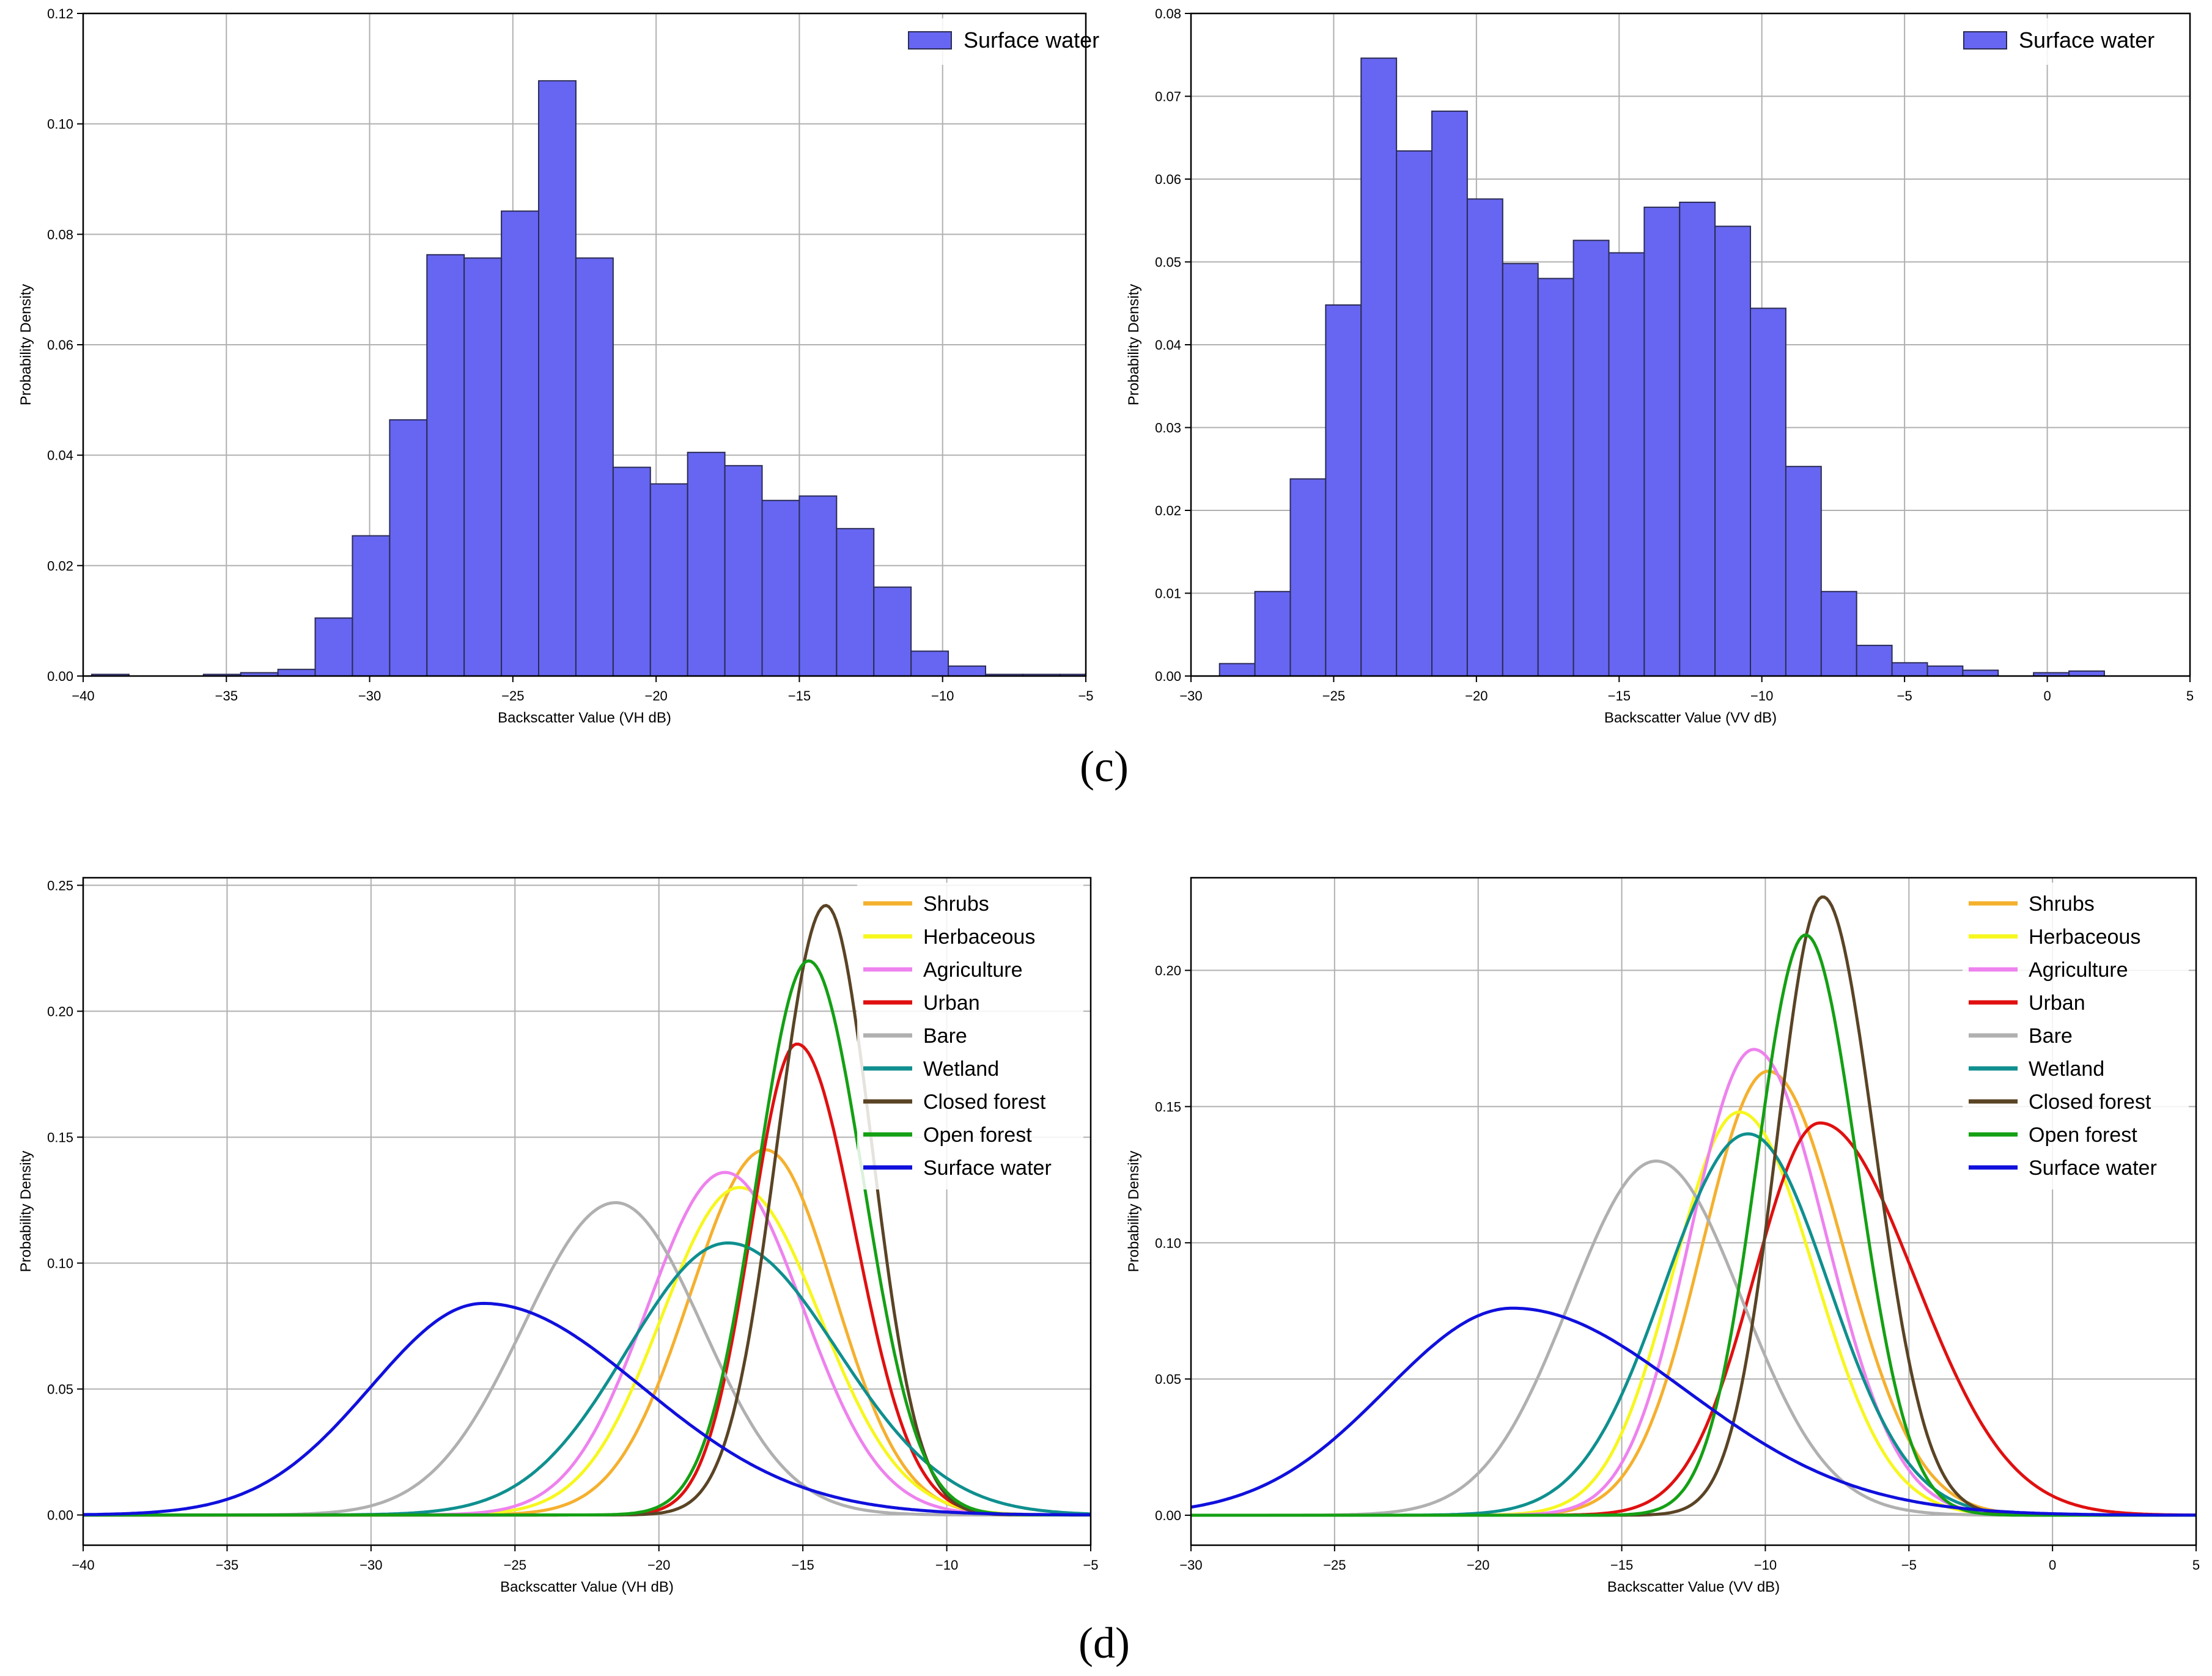  I want to click on y-tick-label: 0.05, so click(60, 1389).